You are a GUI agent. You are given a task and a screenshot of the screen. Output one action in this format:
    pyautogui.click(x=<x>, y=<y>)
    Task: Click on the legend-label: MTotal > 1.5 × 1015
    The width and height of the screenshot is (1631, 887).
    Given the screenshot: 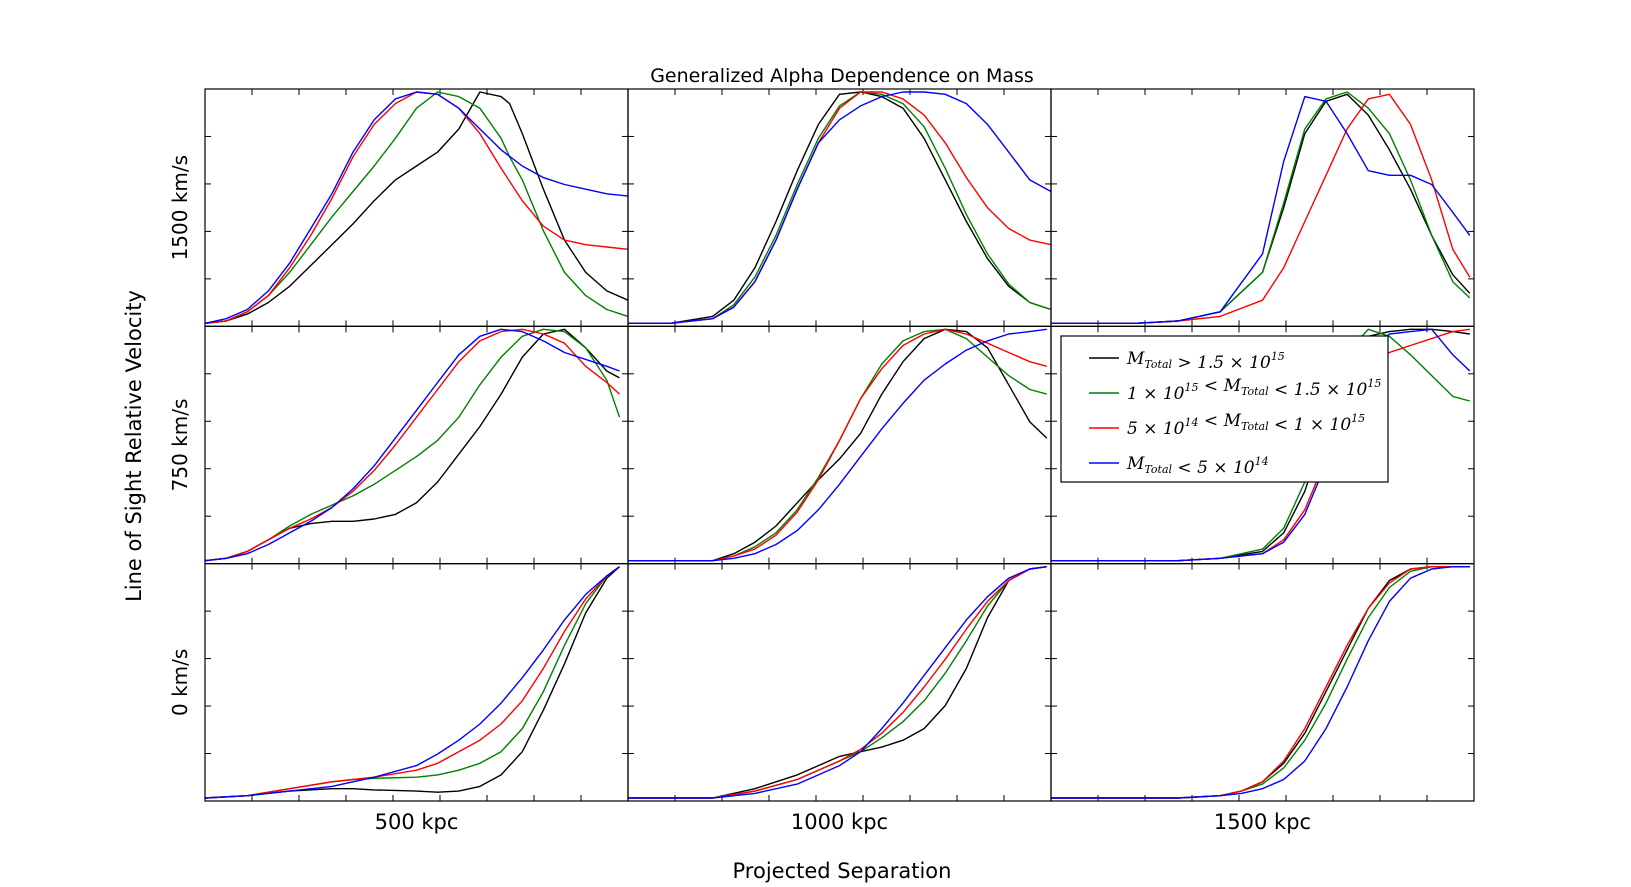 What is the action you would take?
    pyautogui.click(x=1205, y=361)
    